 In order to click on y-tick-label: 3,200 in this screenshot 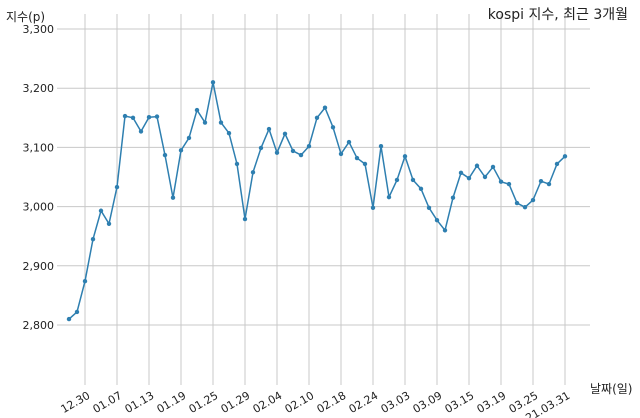, I will do `click(39, 88)`.